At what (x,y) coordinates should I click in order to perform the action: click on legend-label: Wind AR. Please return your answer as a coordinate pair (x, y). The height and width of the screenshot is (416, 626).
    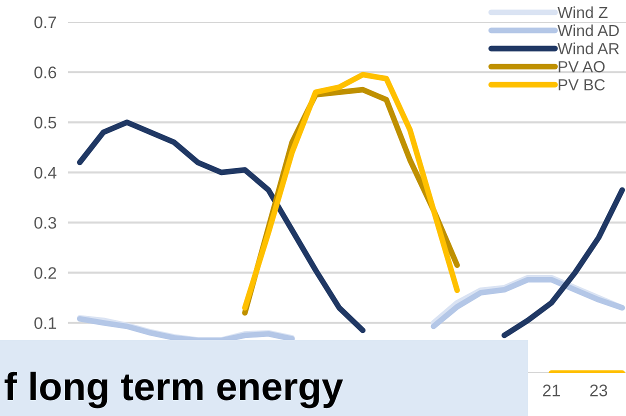
    Looking at the image, I should click on (588, 48).